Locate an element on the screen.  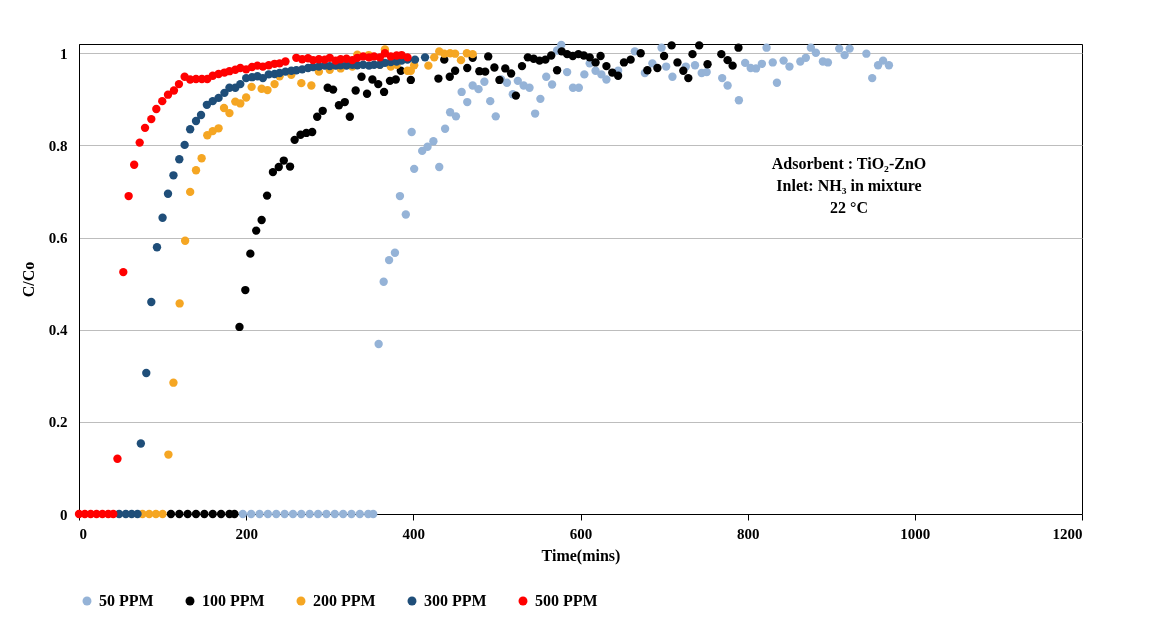
y-axis-title: C/Co is located at coordinates (28, 279).